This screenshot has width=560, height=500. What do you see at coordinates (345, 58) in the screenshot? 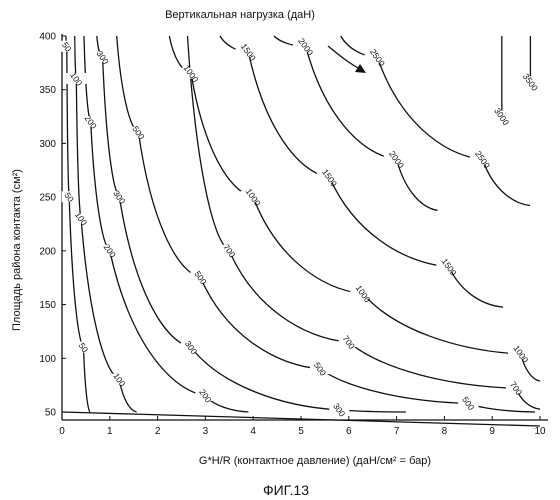
I see `annotation-arrow` at bounding box center [345, 58].